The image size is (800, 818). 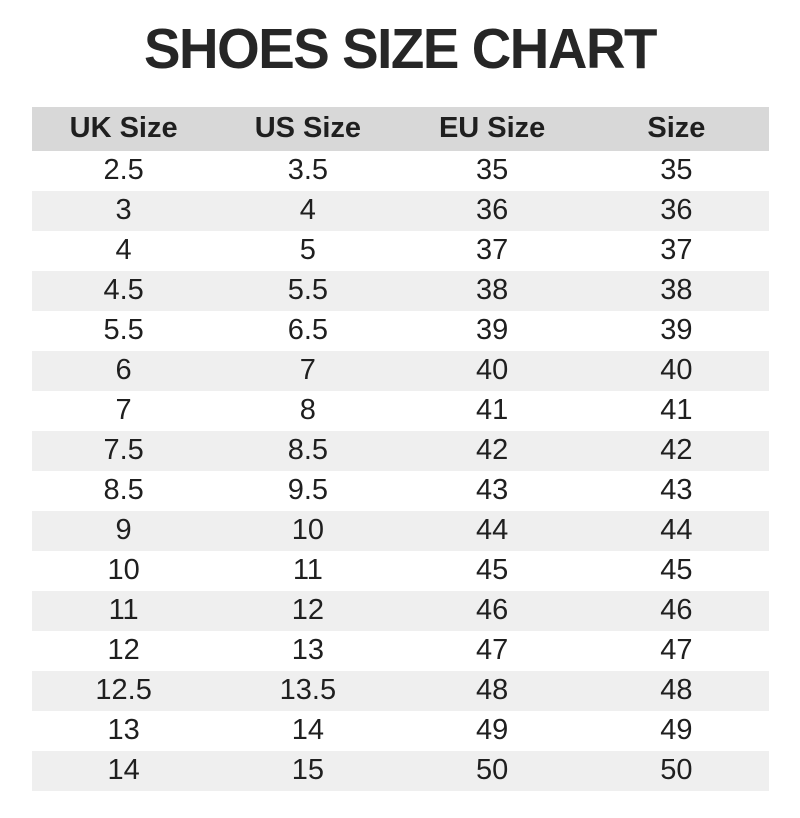 I want to click on column-header: EU Size, so click(x=492, y=128).